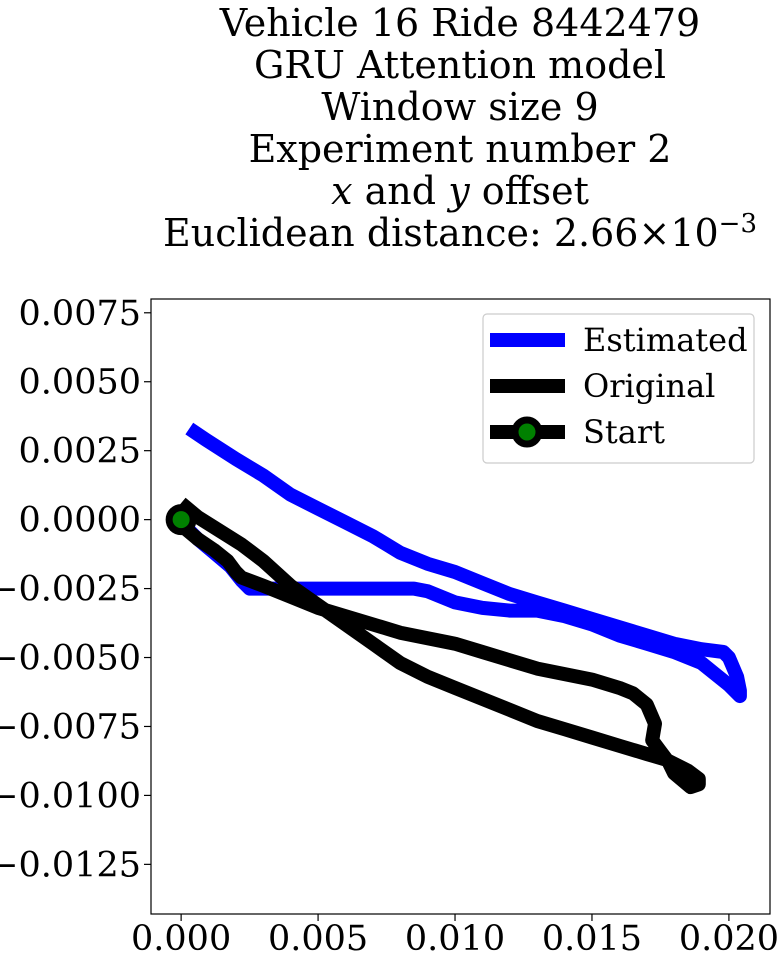 This screenshot has height=961, width=782. I want to click on title-line-3: Window size 9, so click(460, 107).